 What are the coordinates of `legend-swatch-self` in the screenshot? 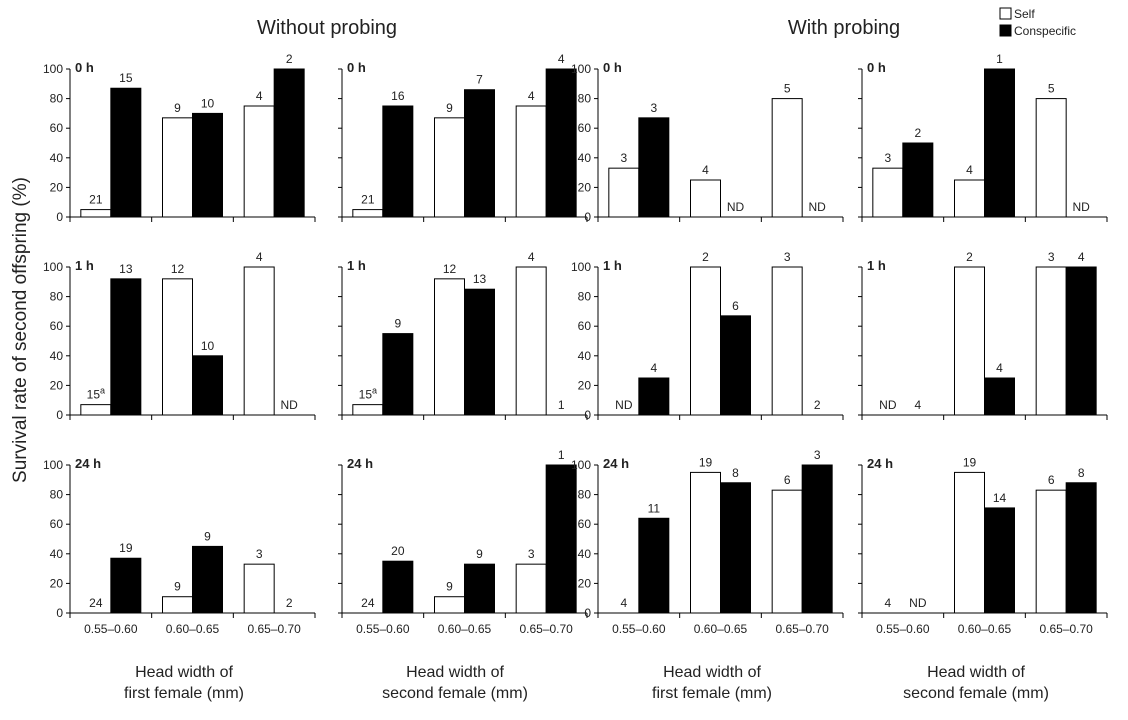 It's located at (1005, 13).